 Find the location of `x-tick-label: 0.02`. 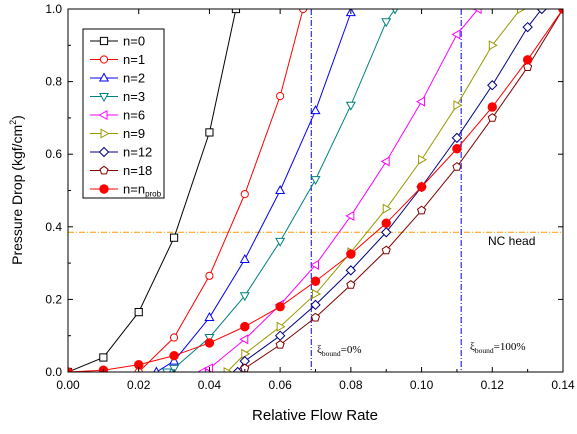

x-tick-label: 0.02 is located at coordinates (139, 385).